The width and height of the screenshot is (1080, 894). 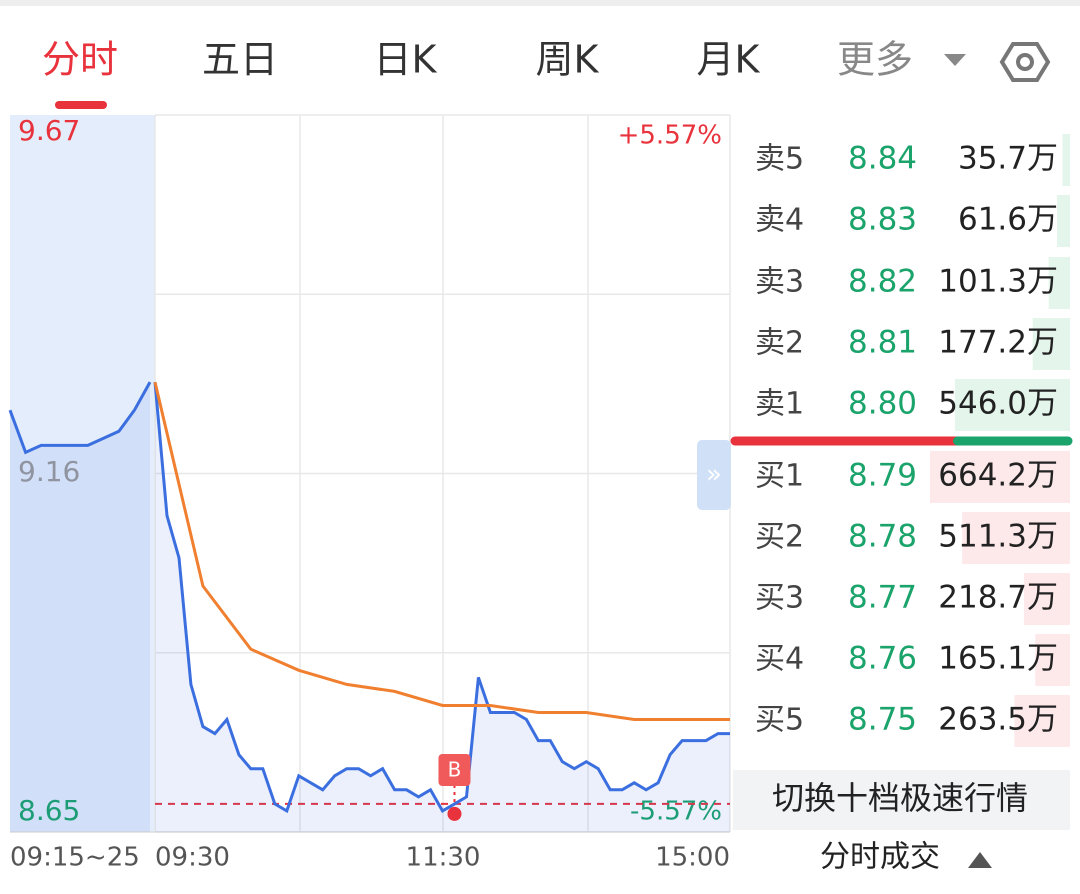 What do you see at coordinates (998, 537) in the screenshot?
I see `level-volume: 511.3万` at bounding box center [998, 537].